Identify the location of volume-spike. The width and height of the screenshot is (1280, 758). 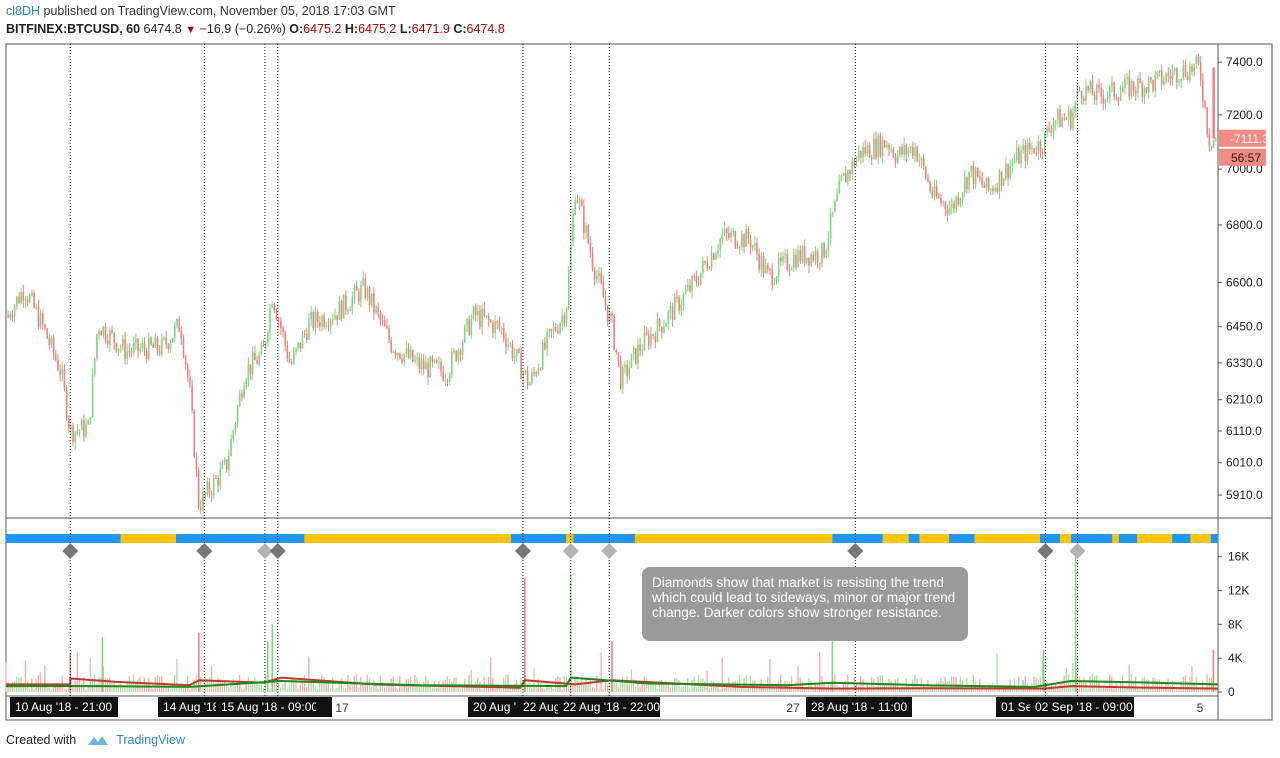
(1213, 670).